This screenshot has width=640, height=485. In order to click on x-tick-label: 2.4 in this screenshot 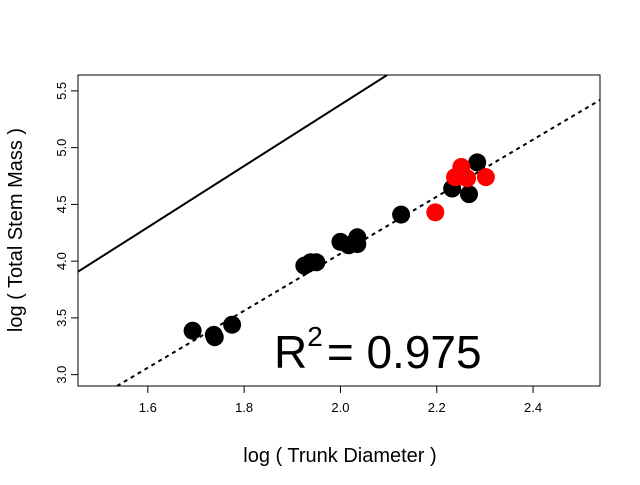, I will do `click(533, 407)`.